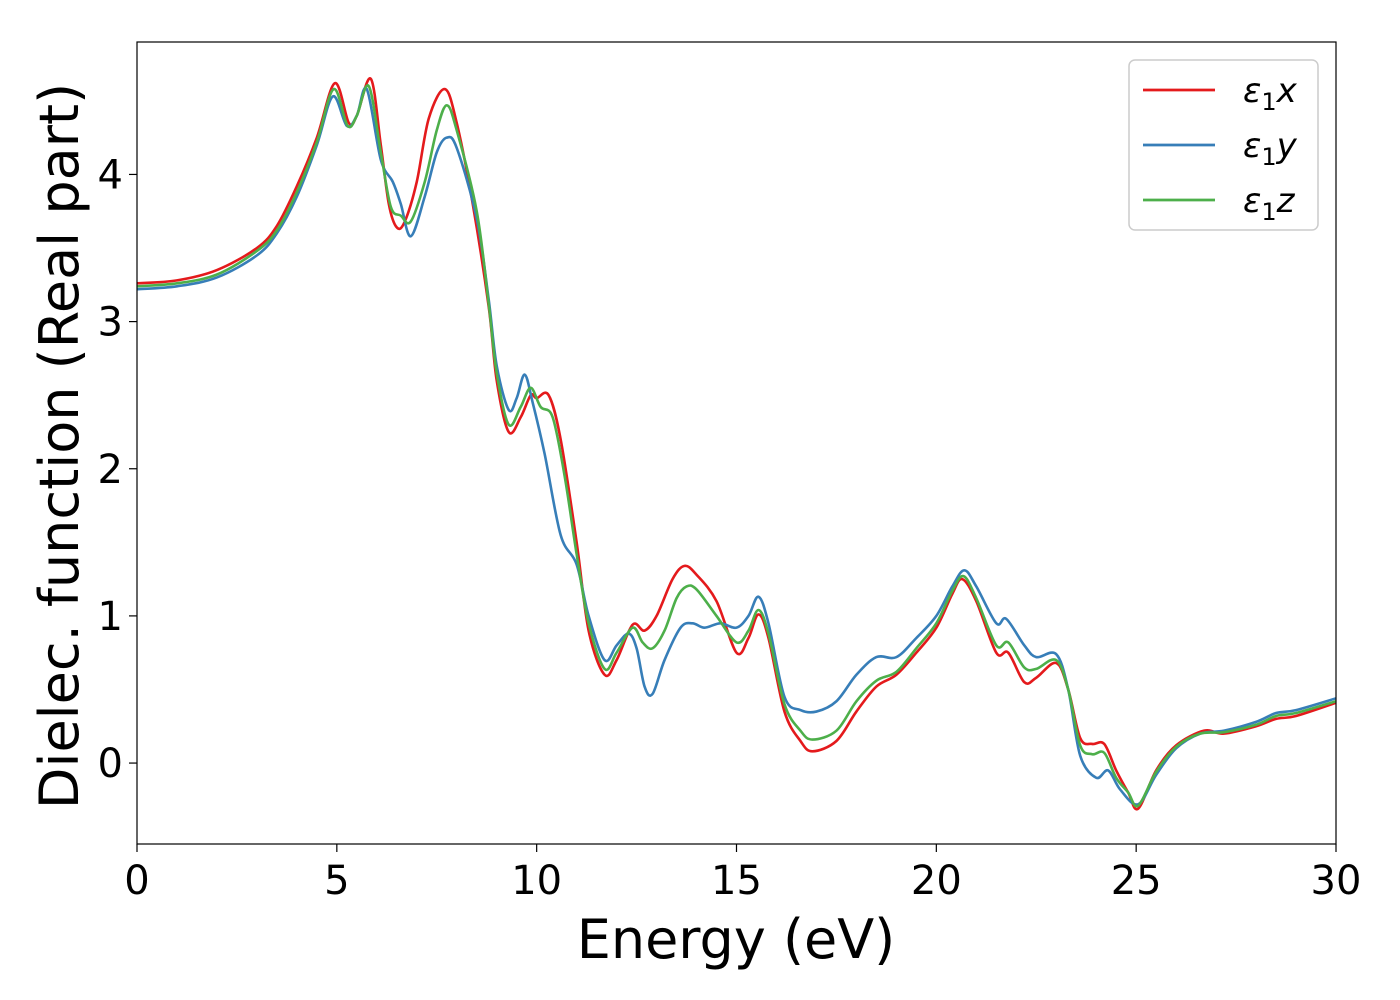 Image resolution: width=1400 pixels, height=1000 pixels. I want to click on y-axis: 0 1 2 3 4, so click(117, 469).